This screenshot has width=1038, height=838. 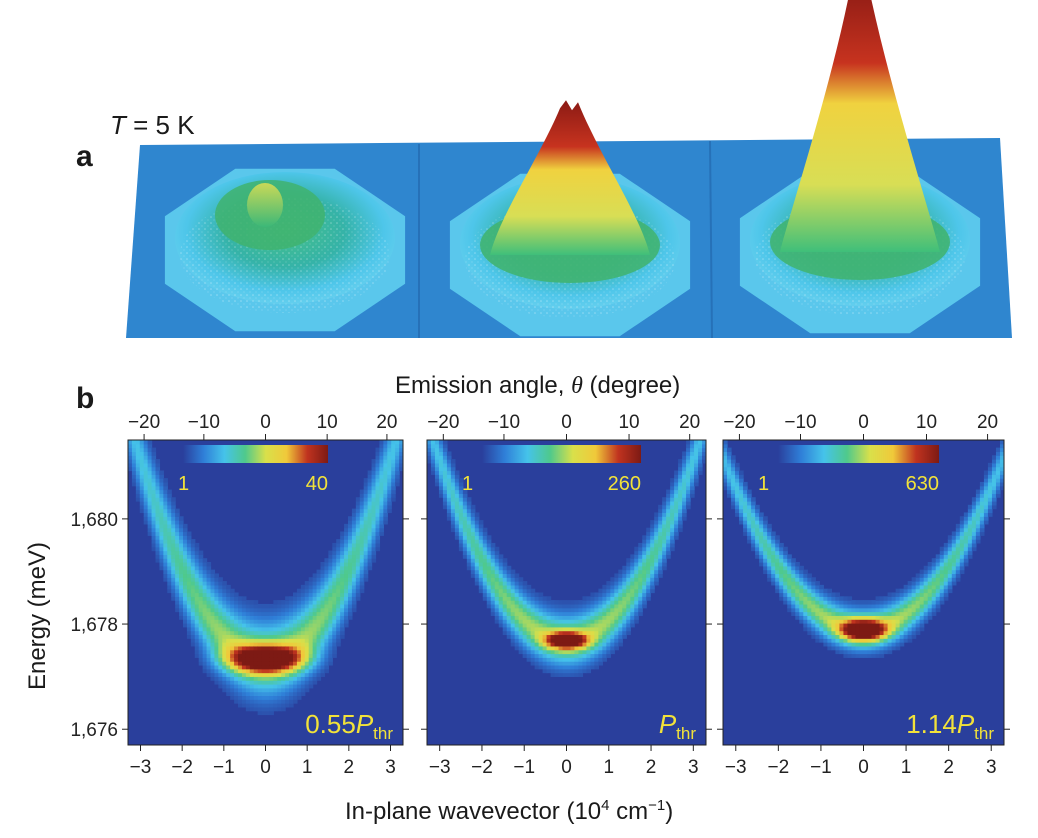 What do you see at coordinates (629, 811) in the screenshot?
I see `x-axis-label-mid: cm` at bounding box center [629, 811].